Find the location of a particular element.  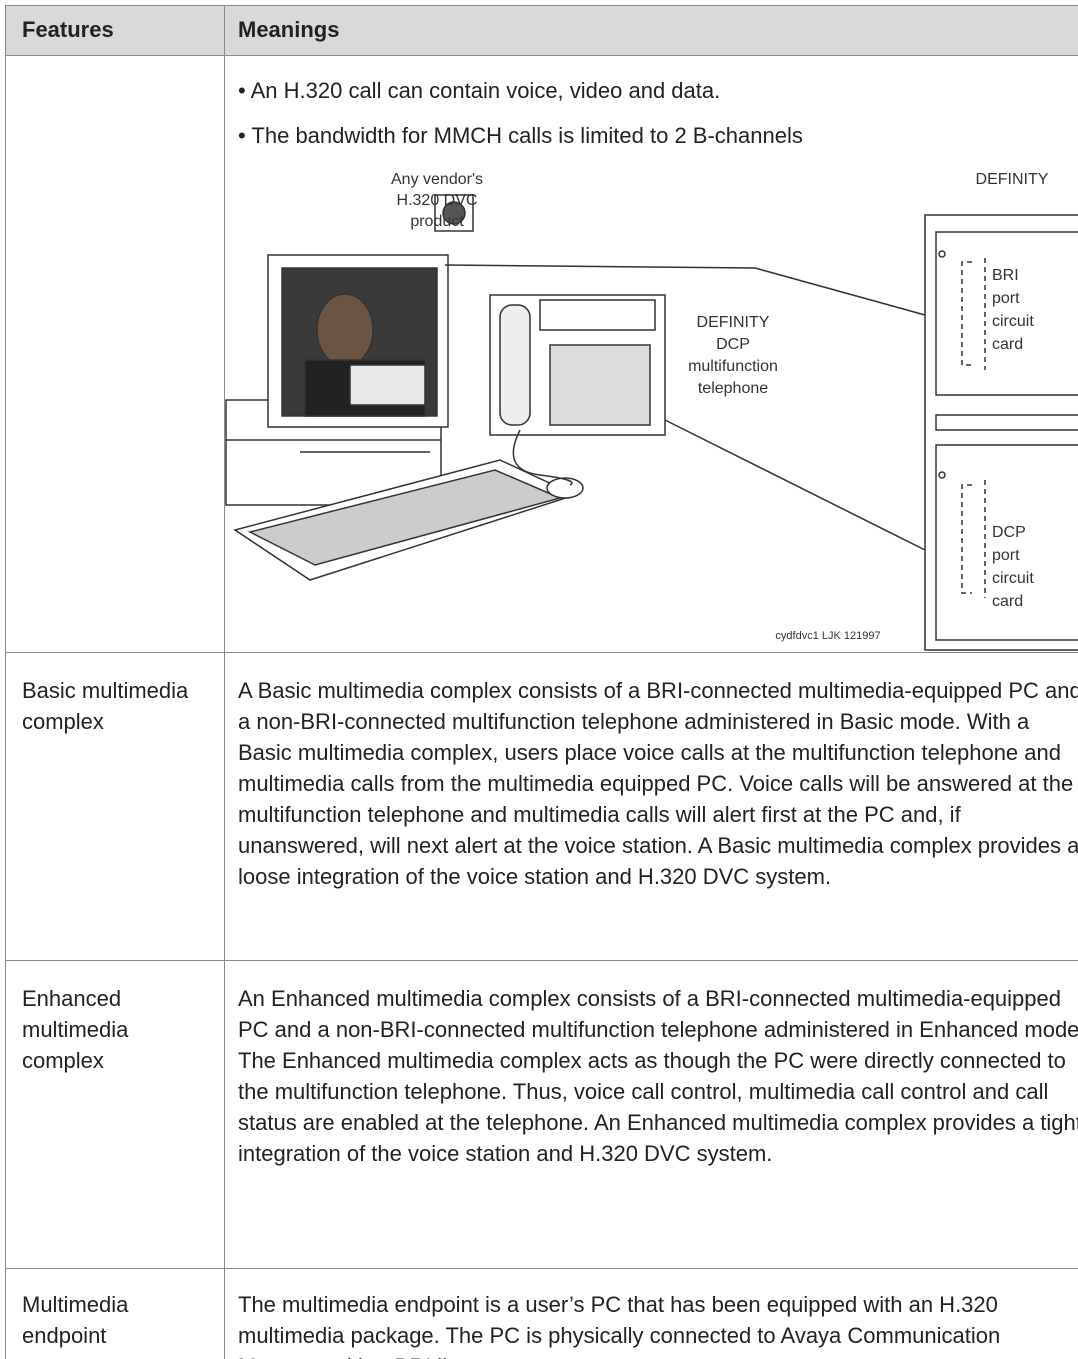

figure-label: BRI is located at coordinates (1005, 275).